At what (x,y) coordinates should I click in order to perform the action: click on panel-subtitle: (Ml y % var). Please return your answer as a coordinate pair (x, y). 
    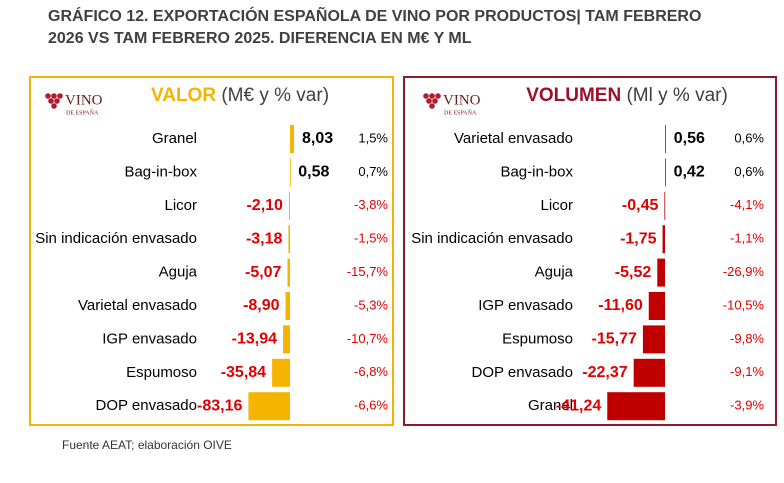
    Looking at the image, I should click on (676, 95).